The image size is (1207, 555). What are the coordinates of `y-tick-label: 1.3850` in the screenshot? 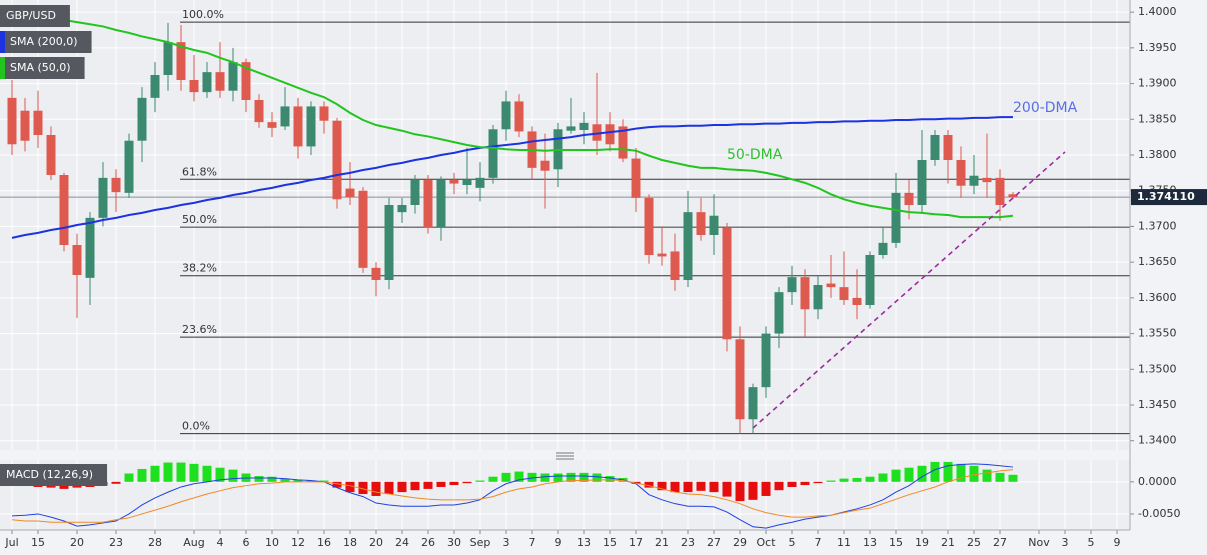 It's located at (1157, 118).